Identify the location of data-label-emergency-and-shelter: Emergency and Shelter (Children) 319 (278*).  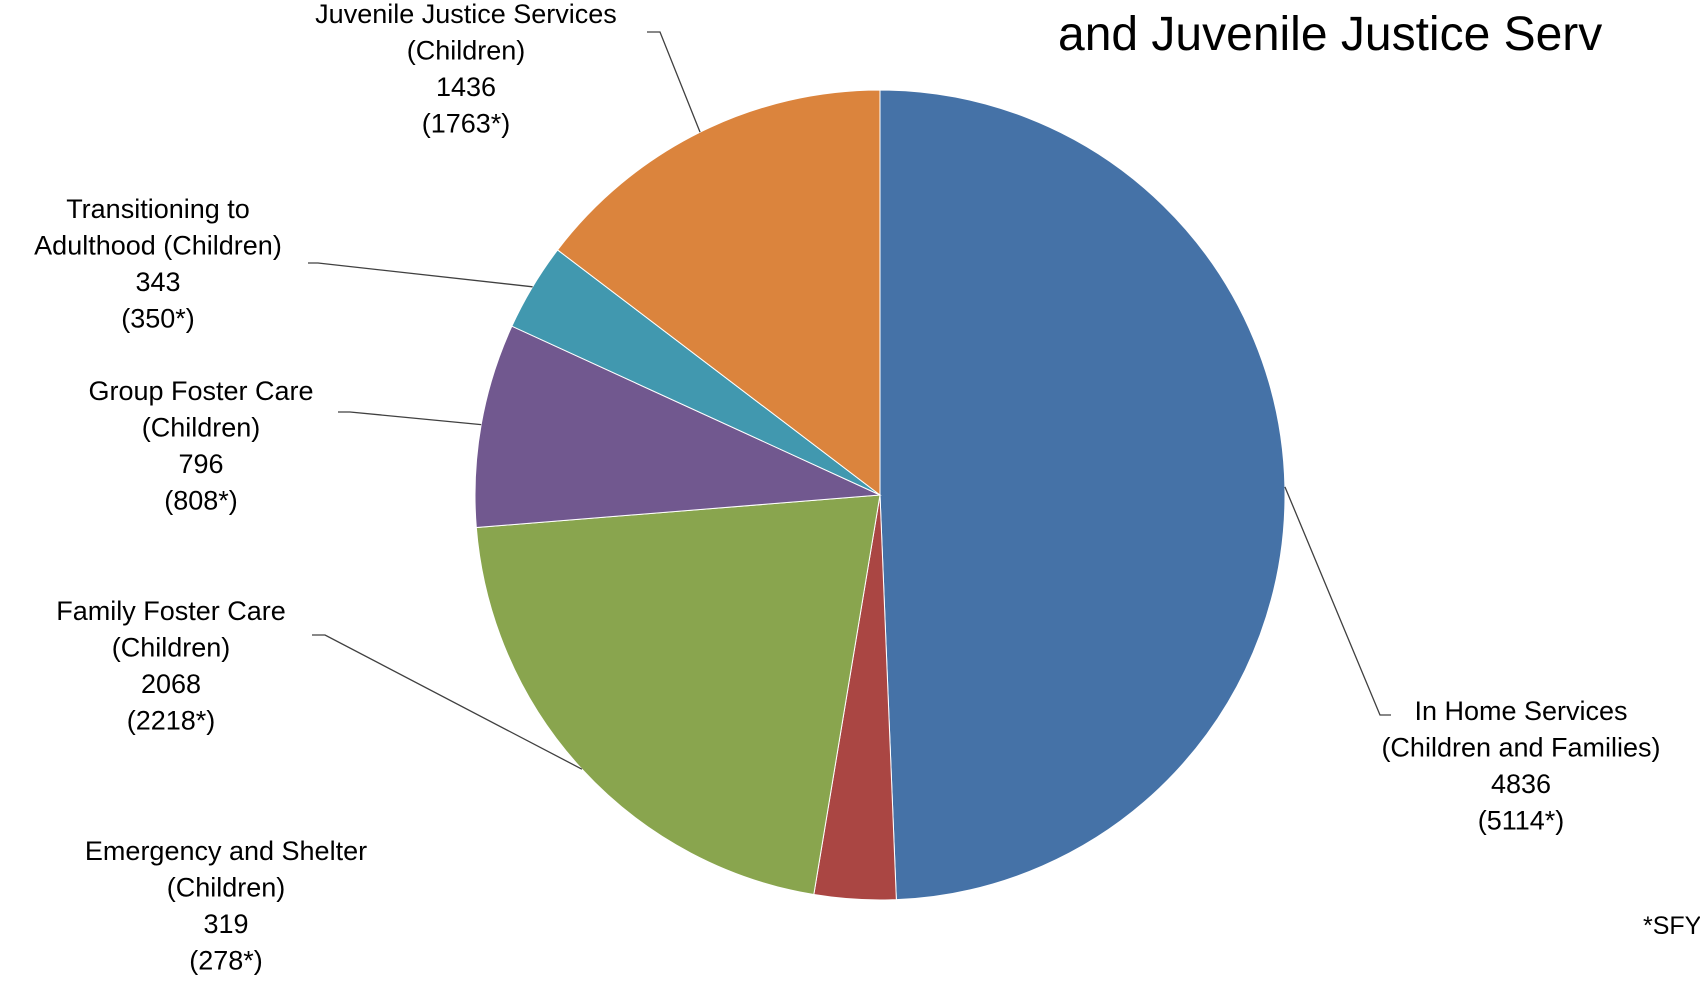
(226, 906).